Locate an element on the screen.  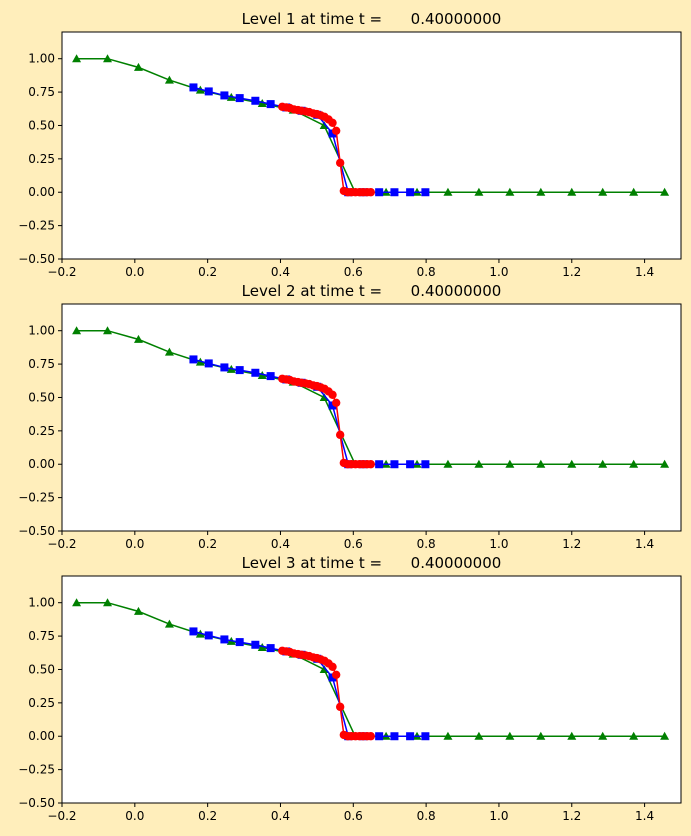
chart-title: Level 2 at time t = 0.40000000 is located at coordinates (372, 291).